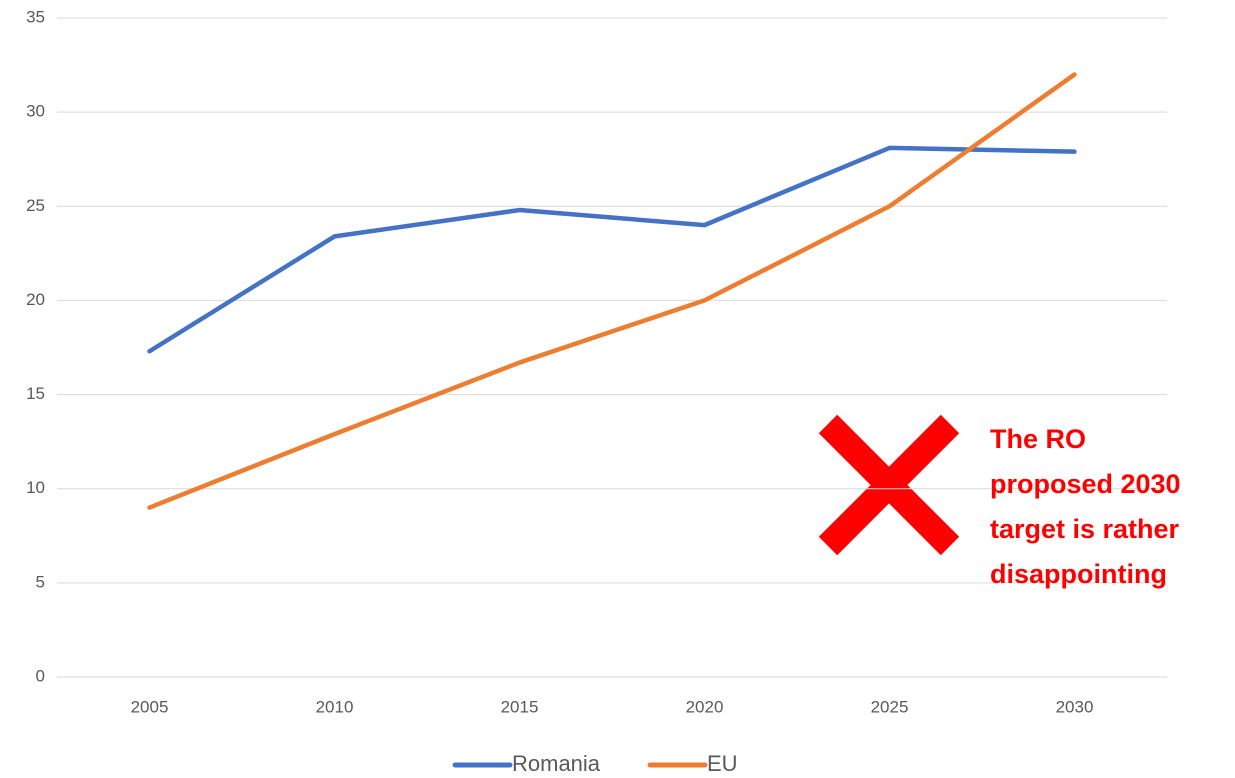  What do you see at coordinates (35, 16) in the screenshot?
I see `y-tick-label: 35` at bounding box center [35, 16].